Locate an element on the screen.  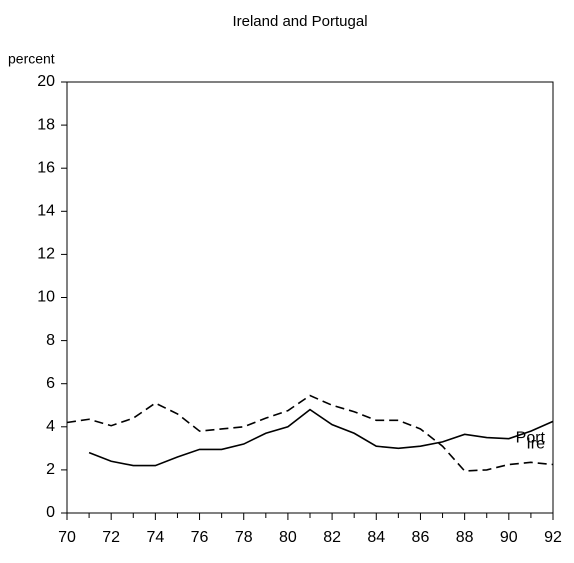
x-tick-label: 78 is located at coordinates (244, 537).